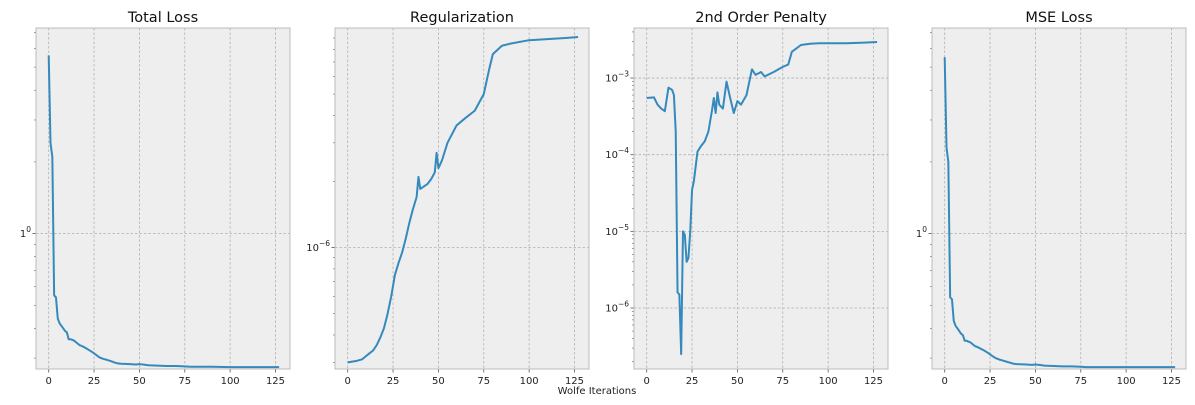 This screenshot has height=405, width=1195. What do you see at coordinates (617, 77) in the screenshot?
I see `y-tick-label: 10⁻³` at bounding box center [617, 77].